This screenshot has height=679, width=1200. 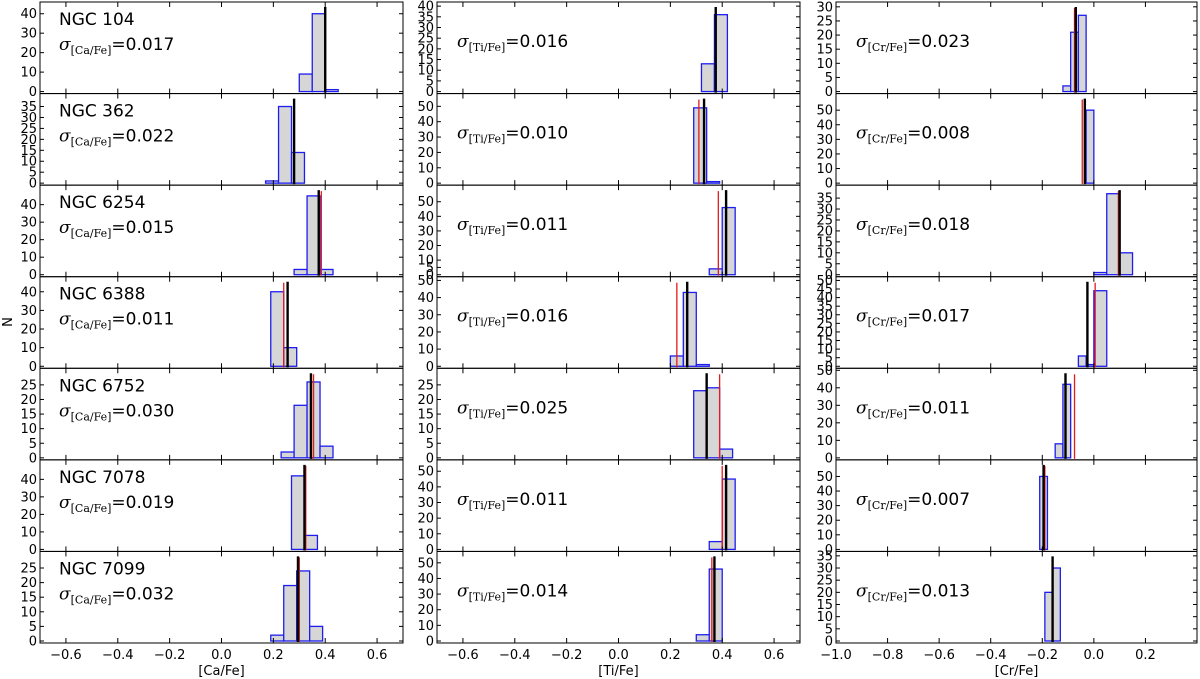 What do you see at coordinates (913, 501) in the screenshot?
I see `sigma-annotation: σ[Cr/Fe]=0.007` at bounding box center [913, 501].